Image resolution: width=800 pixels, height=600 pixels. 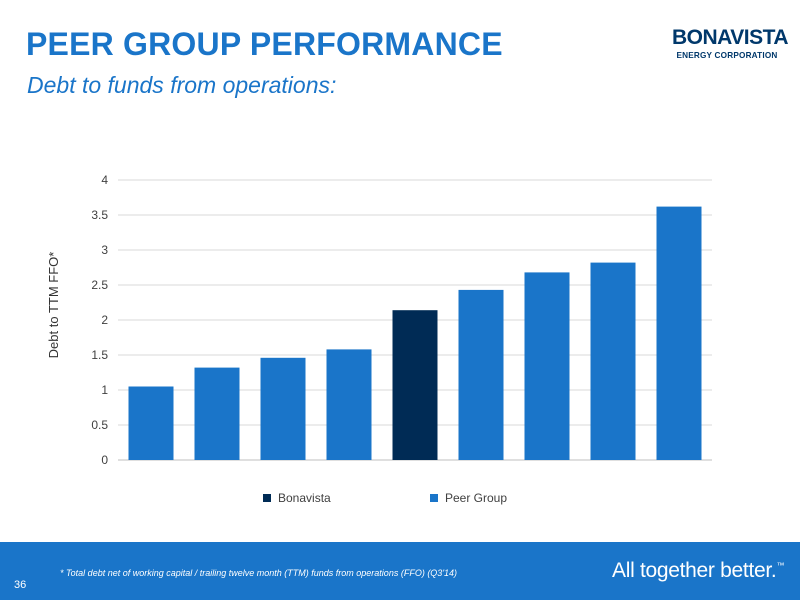 What do you see at coordinates (99, 425) in the screenshot?
I see `y-tick-label: 0.5` at bounding box center [99, 425].